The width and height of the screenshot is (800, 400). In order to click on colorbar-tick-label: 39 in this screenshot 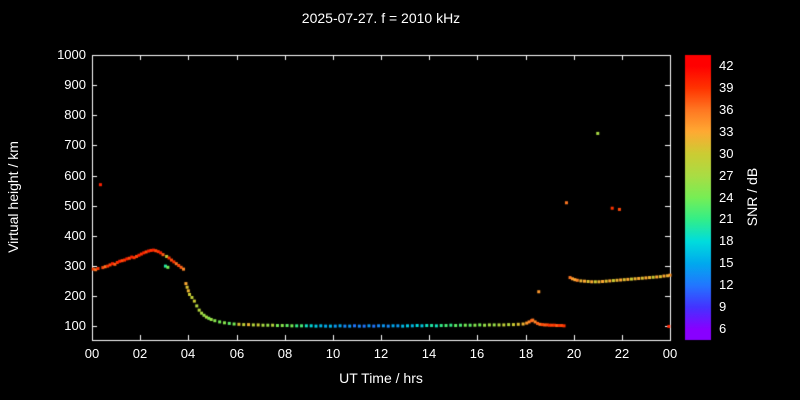, I will do `click(726, 87)`.